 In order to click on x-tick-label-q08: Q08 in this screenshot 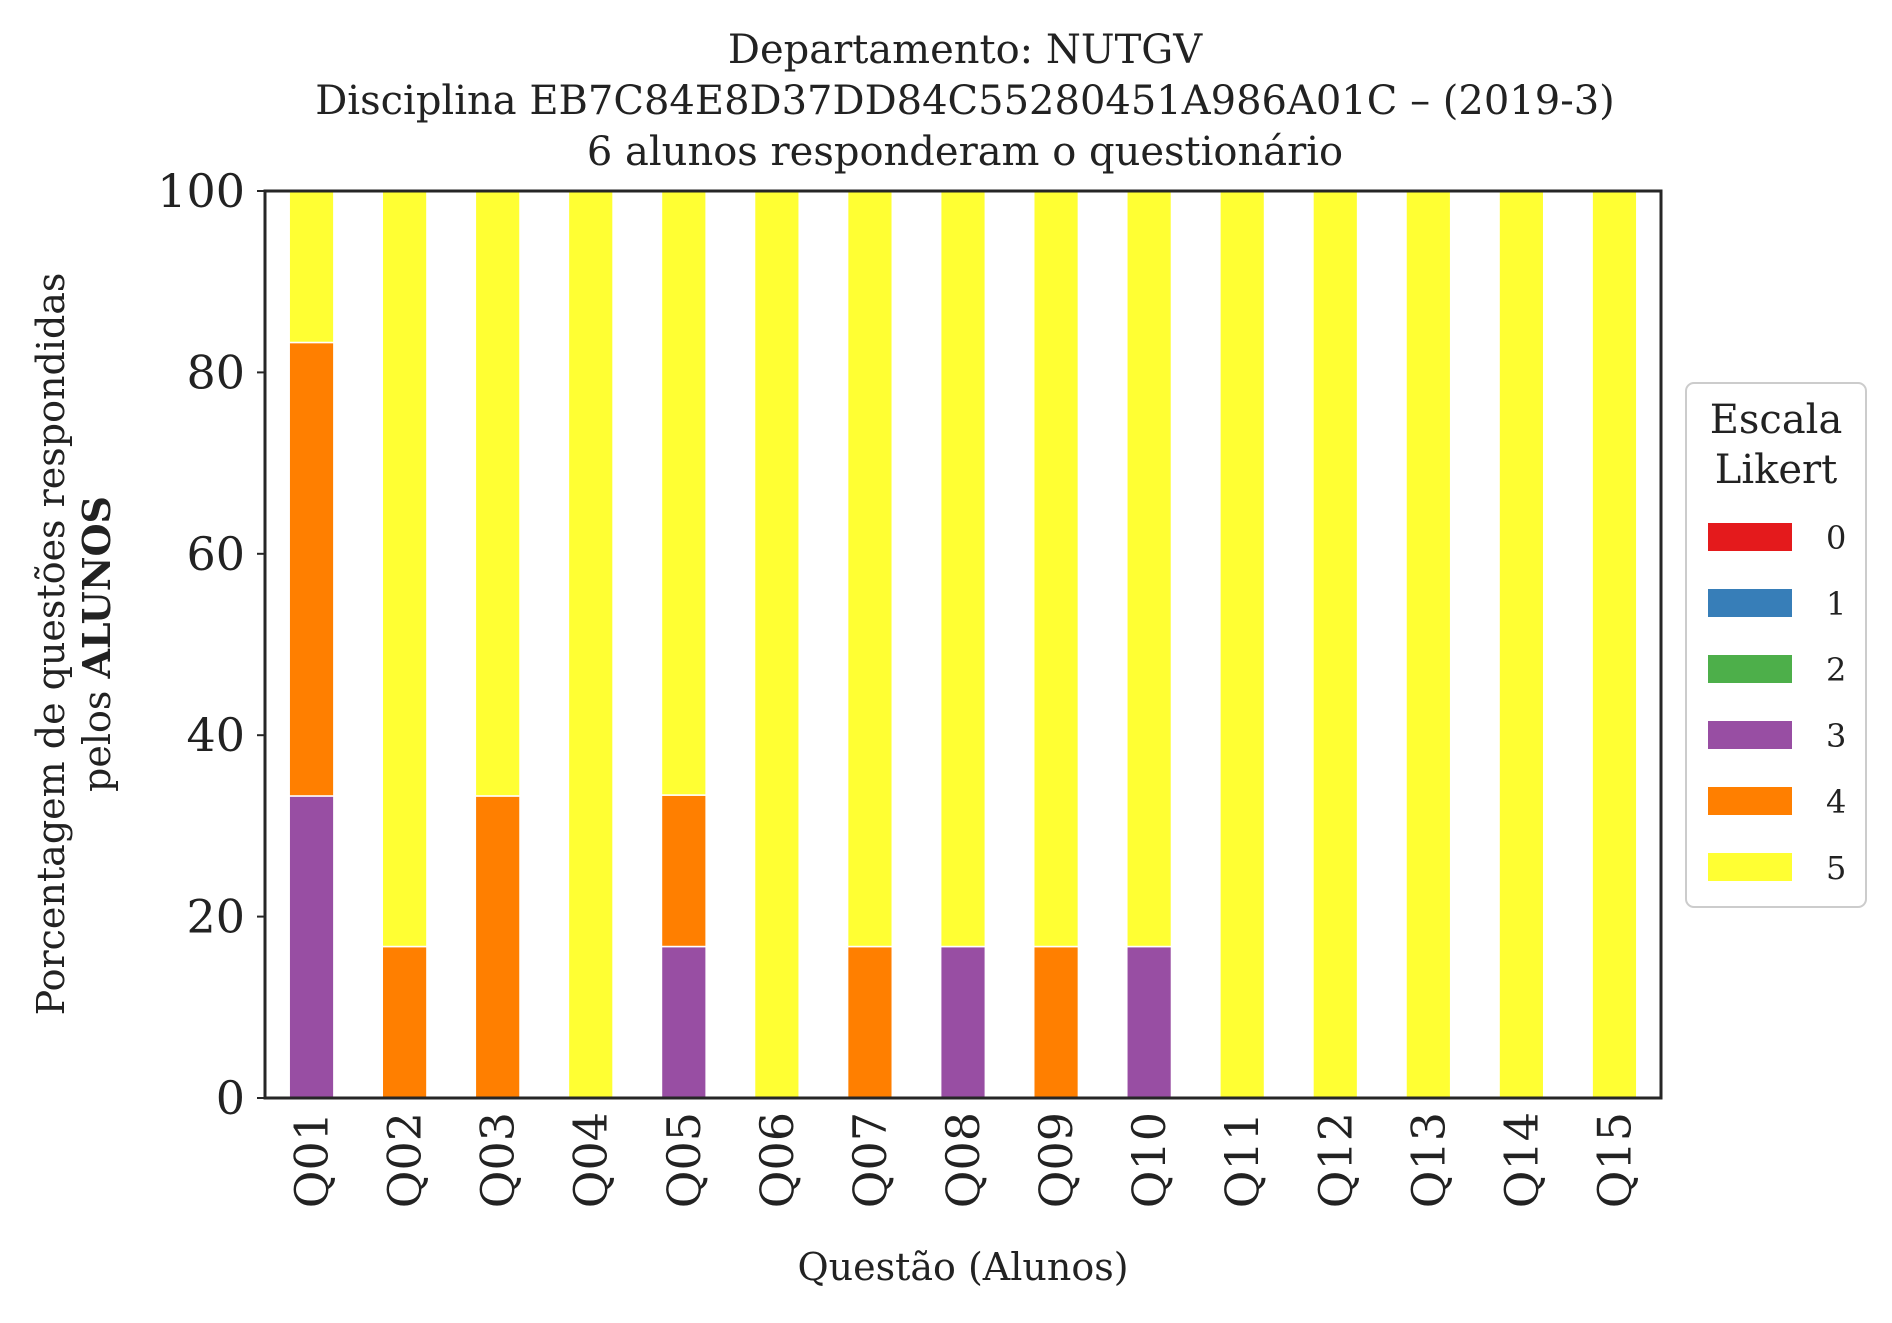, I will do `click(963, 1160)`.